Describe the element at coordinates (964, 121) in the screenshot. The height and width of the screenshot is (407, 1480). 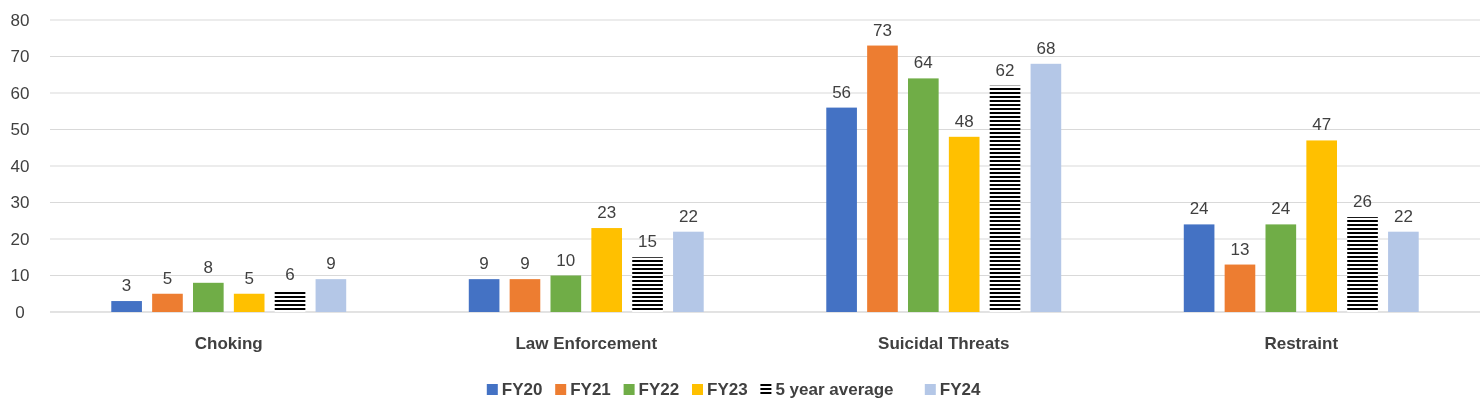
I see `data-label: 48` at that location.